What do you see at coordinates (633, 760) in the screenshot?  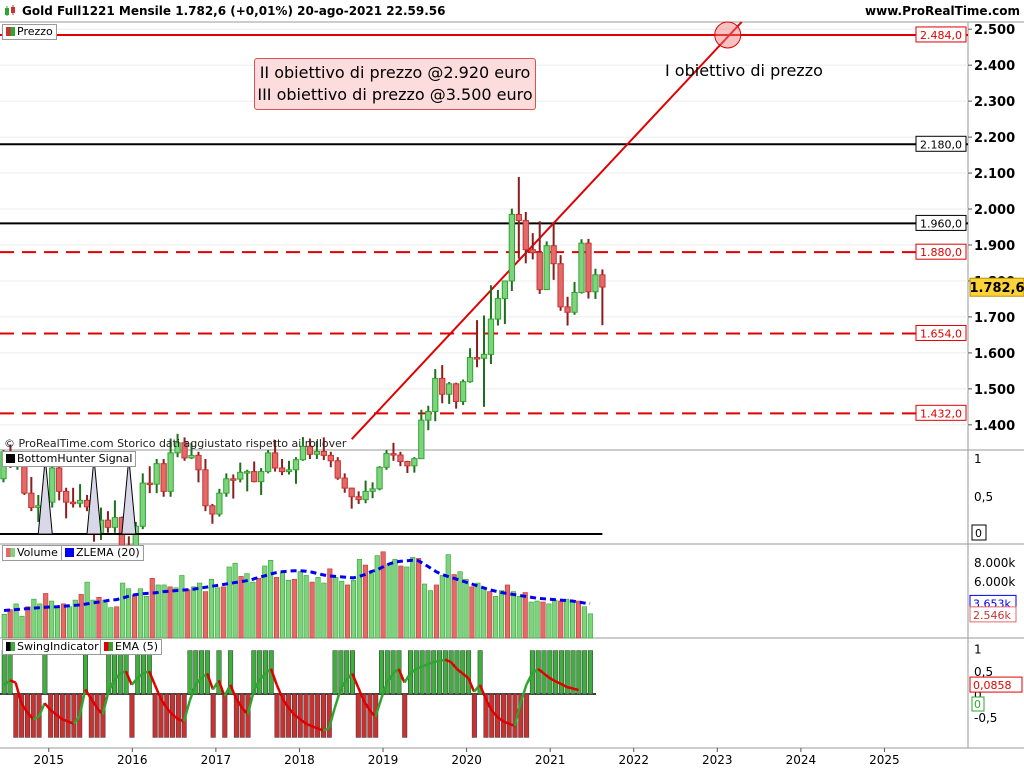 I see `time-tick-label: 2022` at bounding box center [633, 760].